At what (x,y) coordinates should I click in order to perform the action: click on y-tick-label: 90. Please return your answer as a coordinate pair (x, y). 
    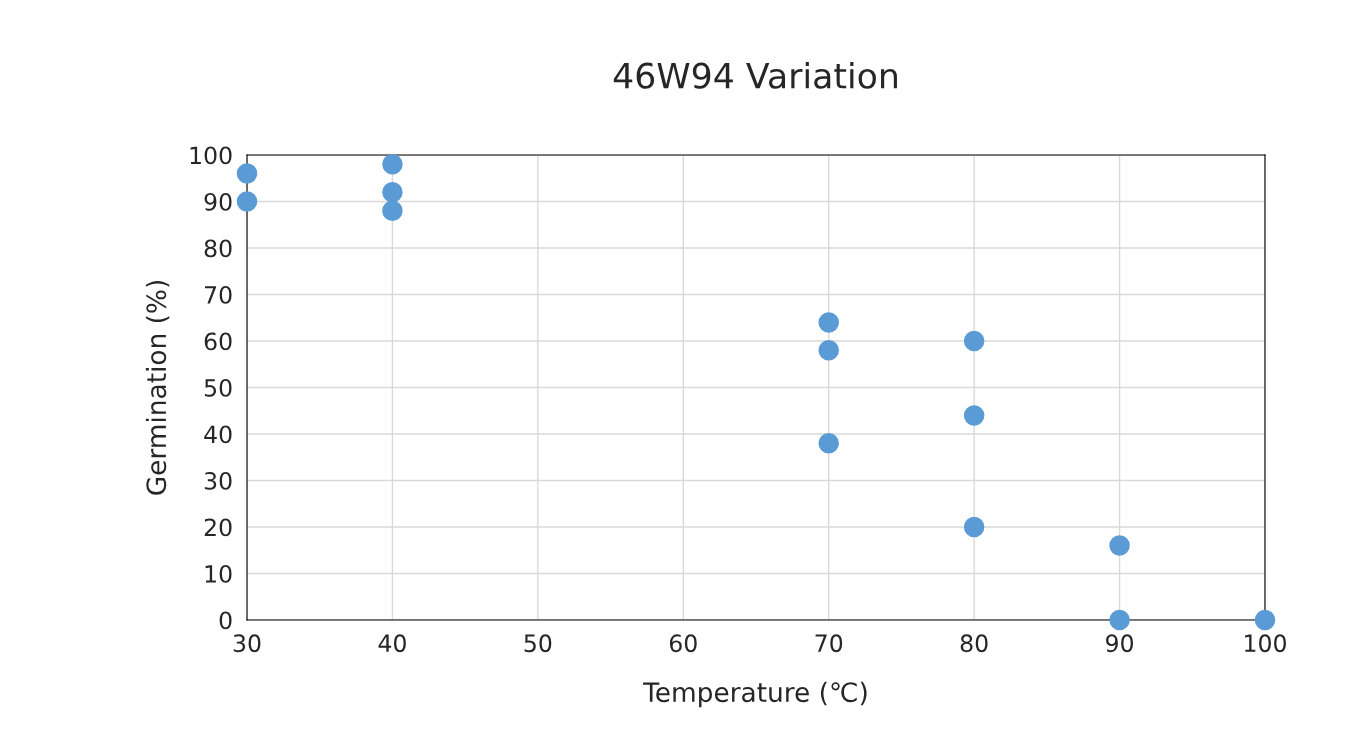
    Looking at the image, I should click on (218, 201).